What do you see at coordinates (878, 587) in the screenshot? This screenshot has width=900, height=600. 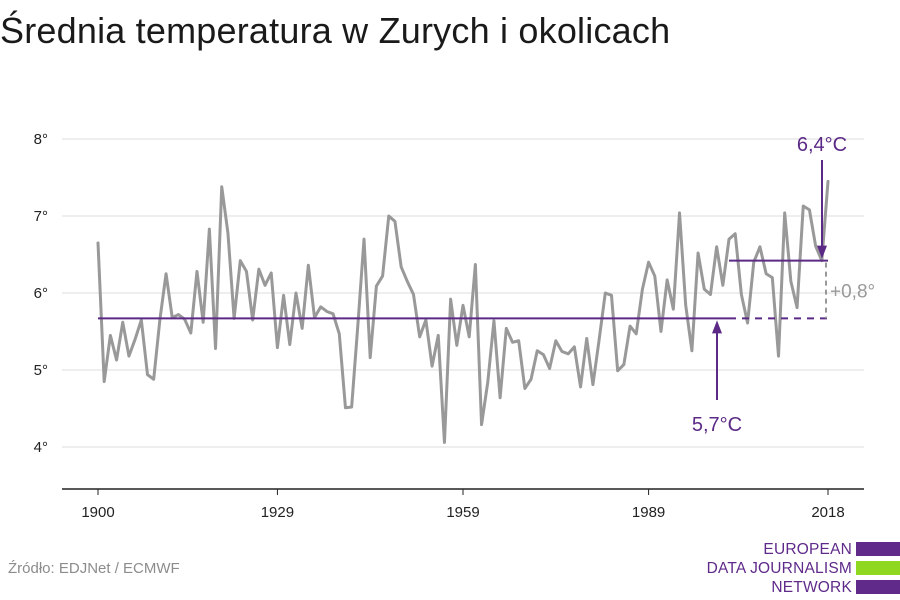 I see `logo-bar-purple-bottom` at bounding box center [878, 587].